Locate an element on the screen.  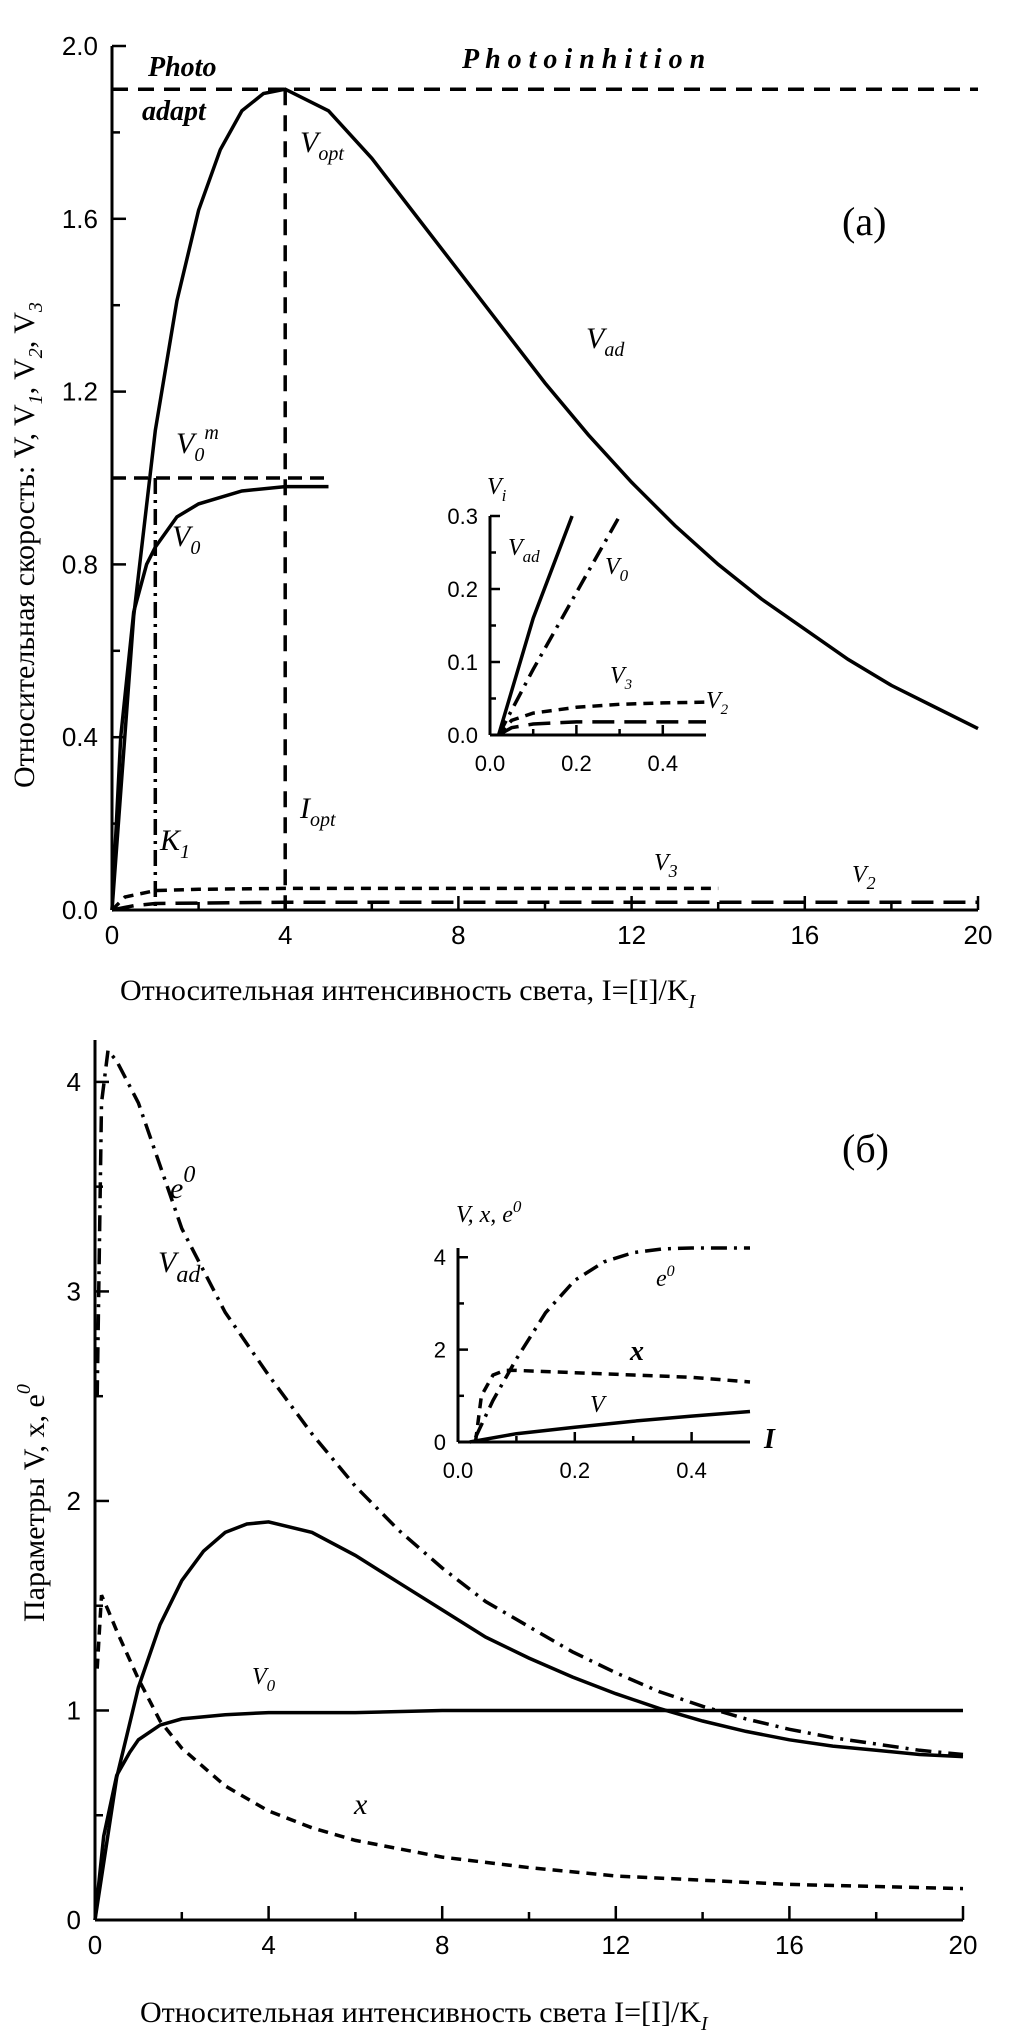
y-axis-title-tail: , V is located at coordinates (24, 376).